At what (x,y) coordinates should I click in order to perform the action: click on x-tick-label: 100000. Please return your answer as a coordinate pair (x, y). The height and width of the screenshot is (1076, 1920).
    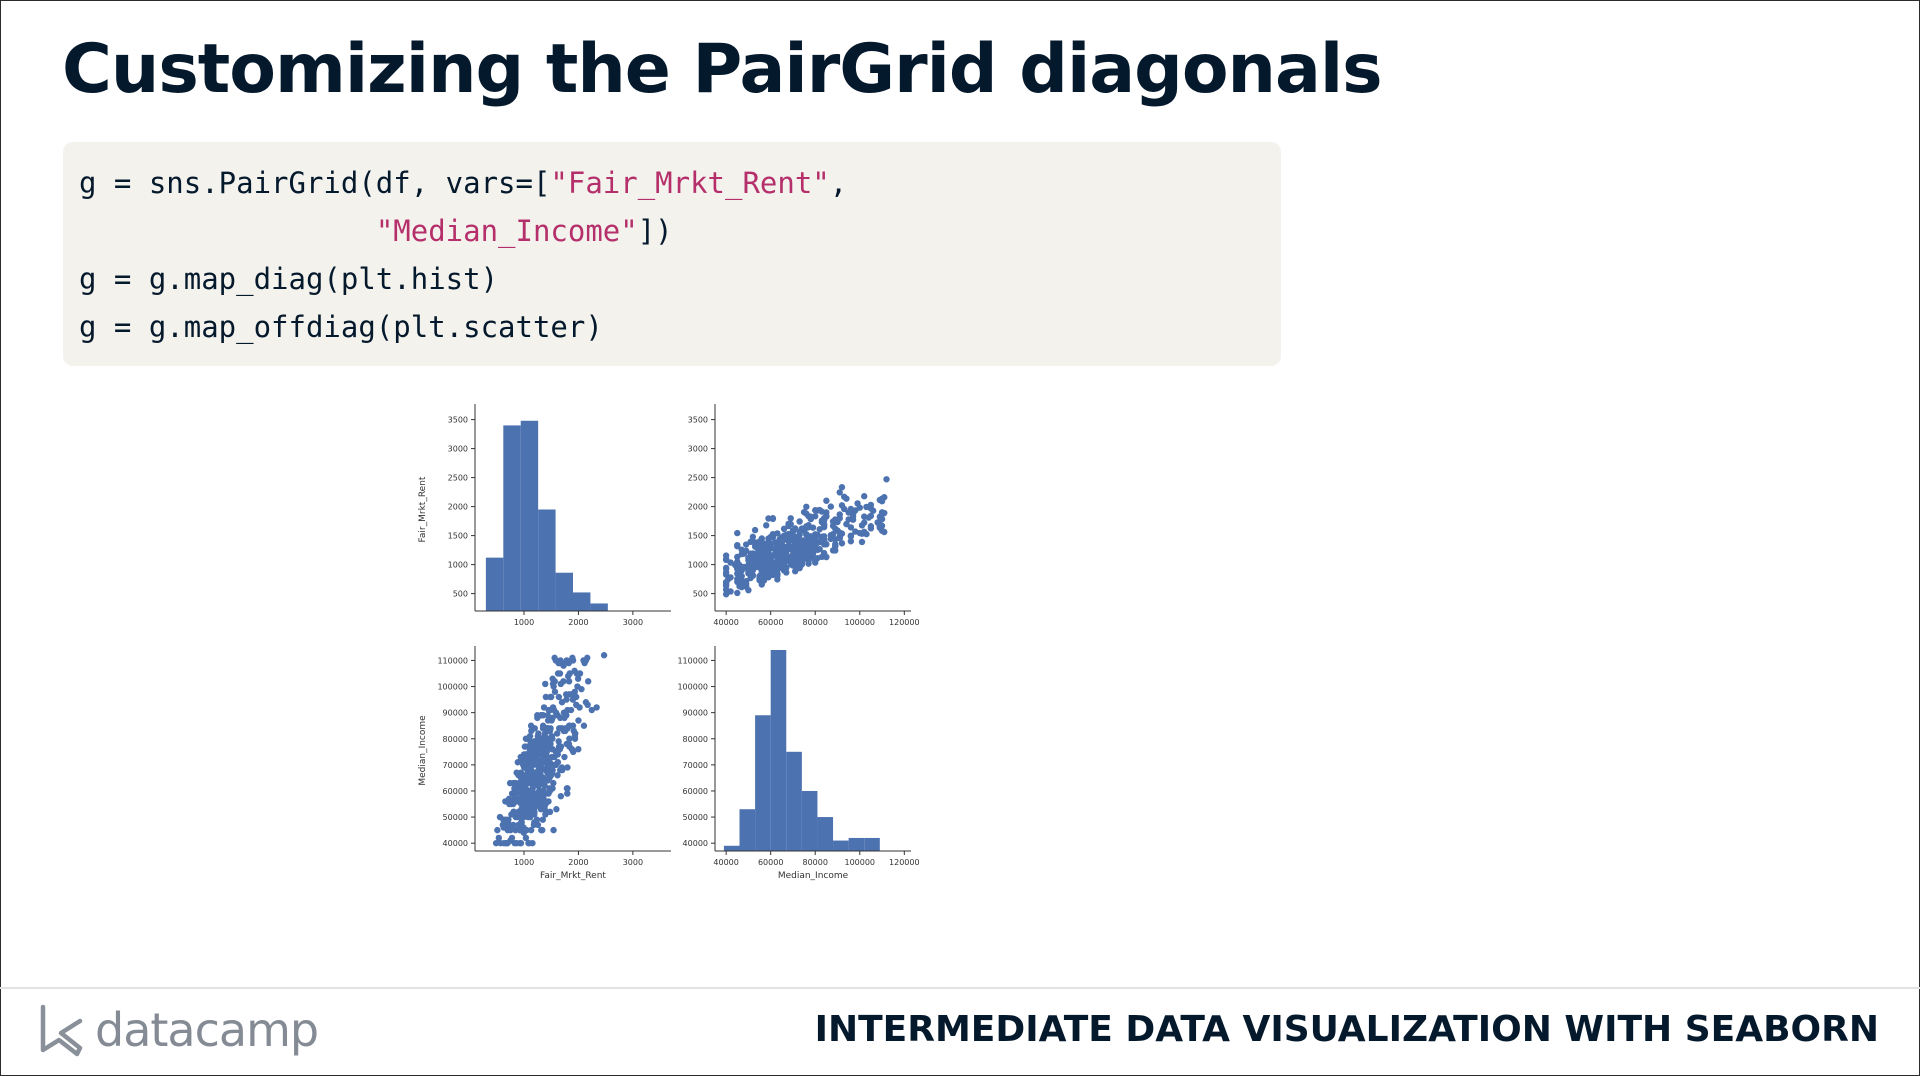
    Looking at the image, I should click on (859, 862).